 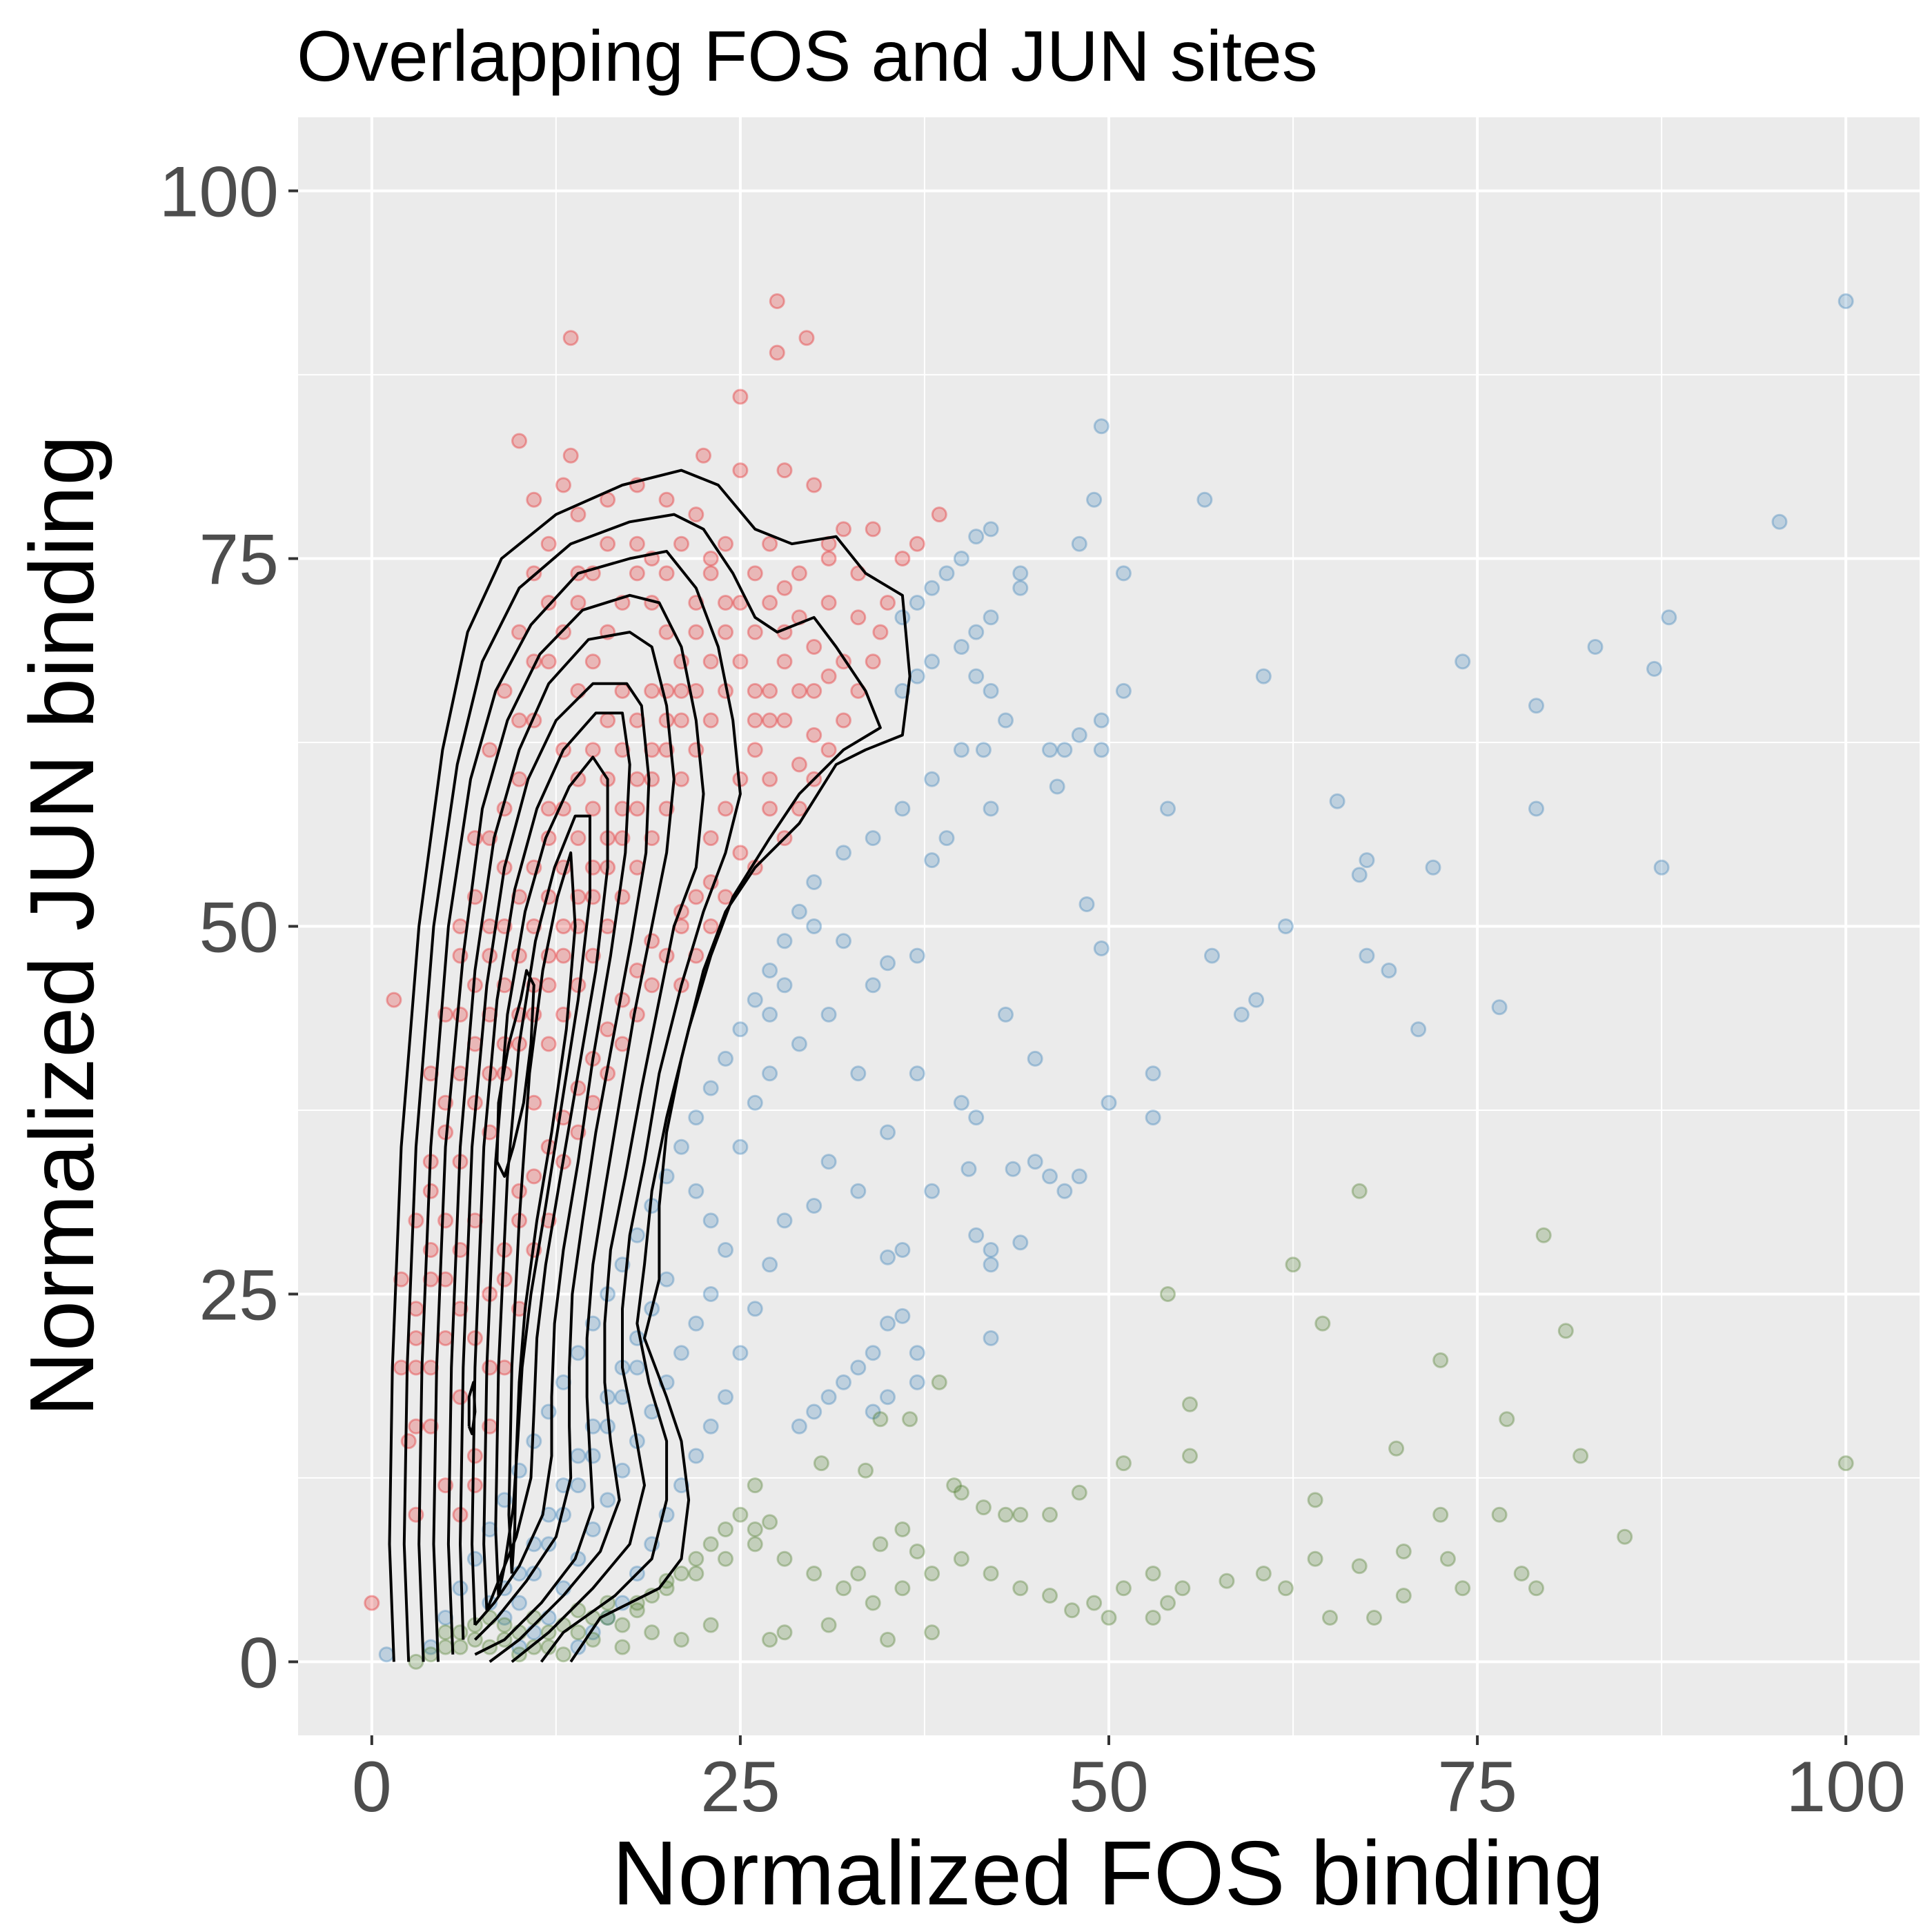 I want to click on x-tick-label: 0, so click(x=372, y=1787).